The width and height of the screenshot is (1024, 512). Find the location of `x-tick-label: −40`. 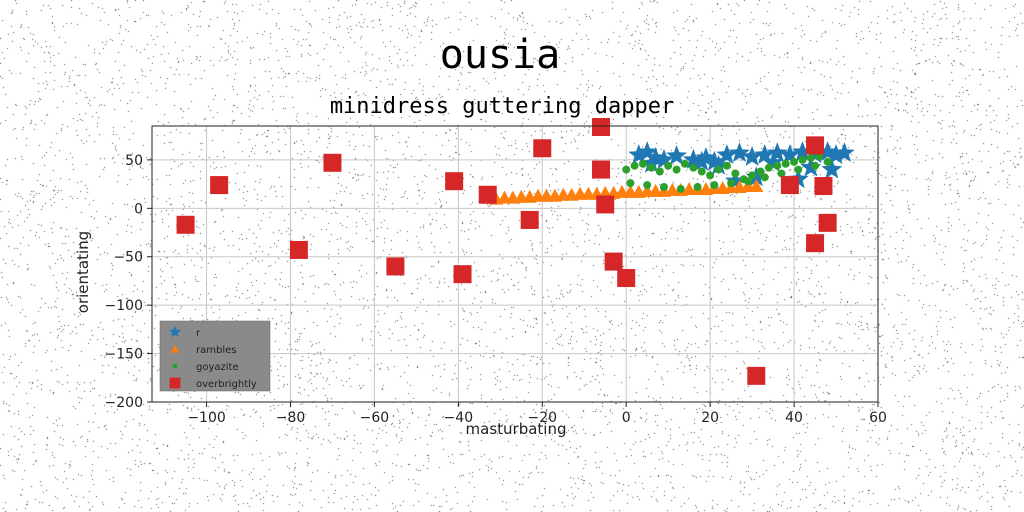

x-tick-label: −40 is located at coordinates (459, 418).